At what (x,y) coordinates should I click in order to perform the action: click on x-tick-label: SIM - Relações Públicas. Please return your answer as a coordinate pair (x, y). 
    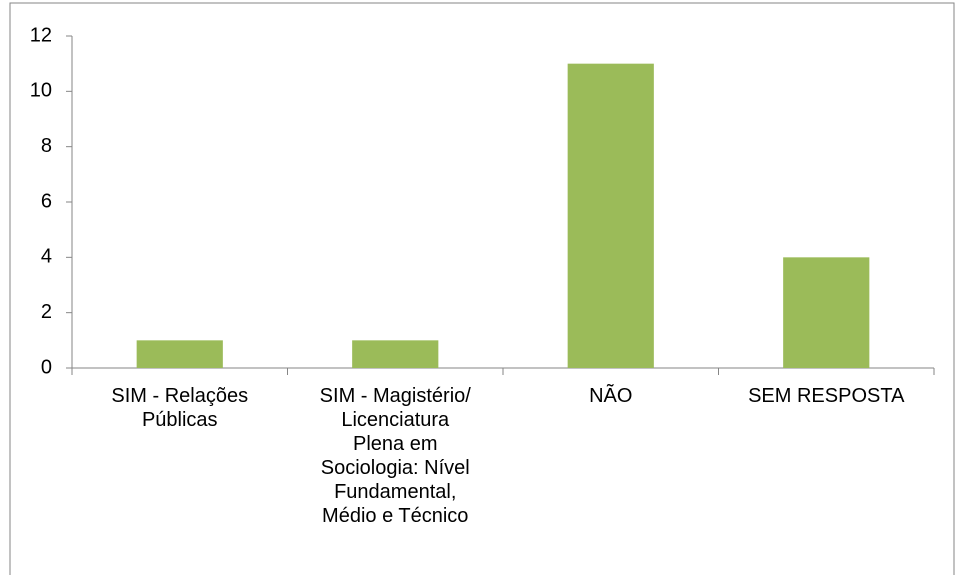
    Looking at the image, I should click on (180, 408).